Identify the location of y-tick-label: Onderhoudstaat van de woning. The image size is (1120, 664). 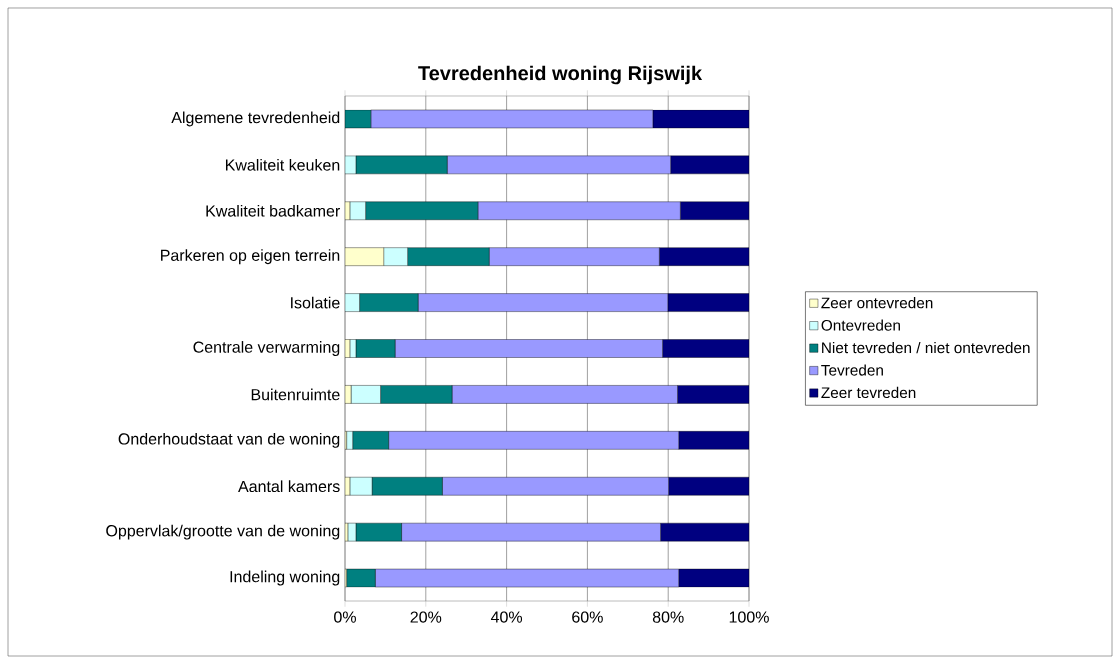
(229, 440).